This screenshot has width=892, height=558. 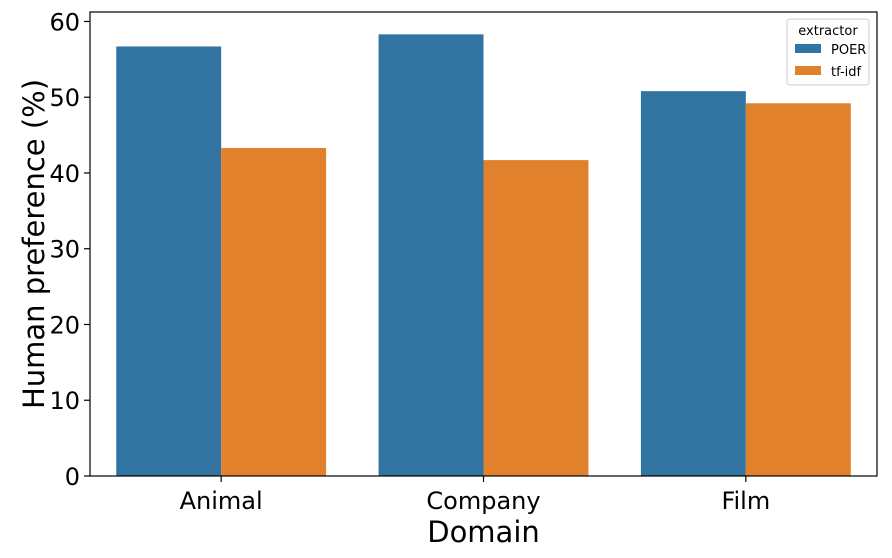 I want to click on legend-swatch-tf-idf, so click(x=808, y=70).